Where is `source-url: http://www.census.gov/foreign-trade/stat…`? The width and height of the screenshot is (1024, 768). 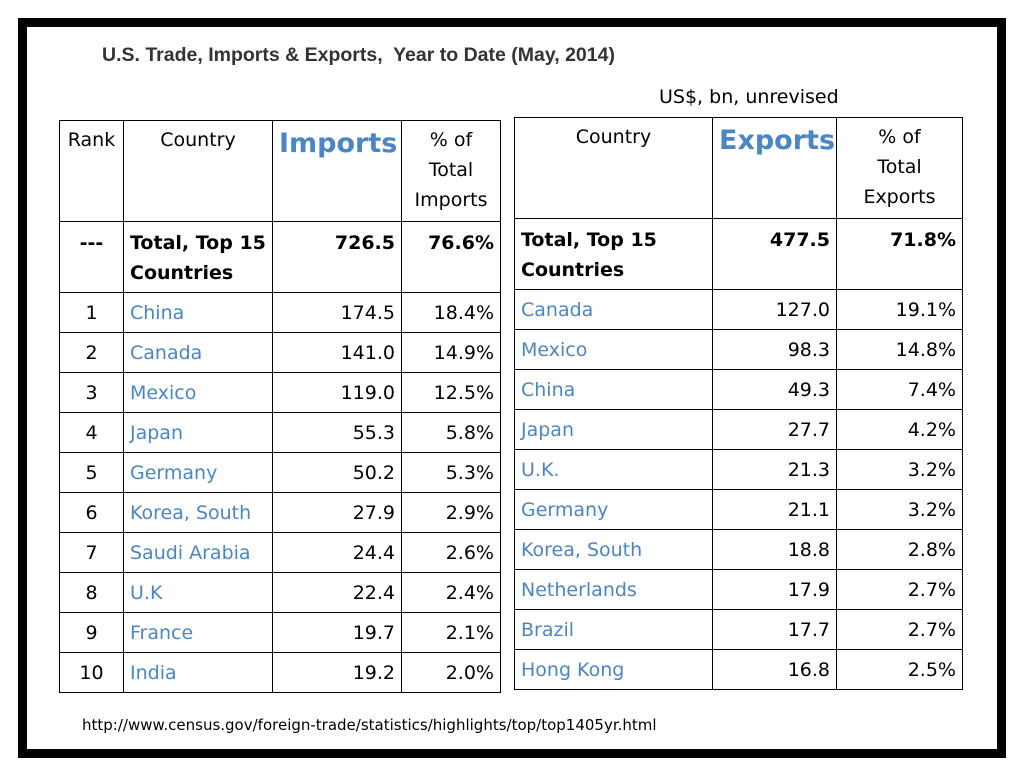 source-url: http://www.census.gov/foreign-trade/stat… is located at coordinates (369, 725).